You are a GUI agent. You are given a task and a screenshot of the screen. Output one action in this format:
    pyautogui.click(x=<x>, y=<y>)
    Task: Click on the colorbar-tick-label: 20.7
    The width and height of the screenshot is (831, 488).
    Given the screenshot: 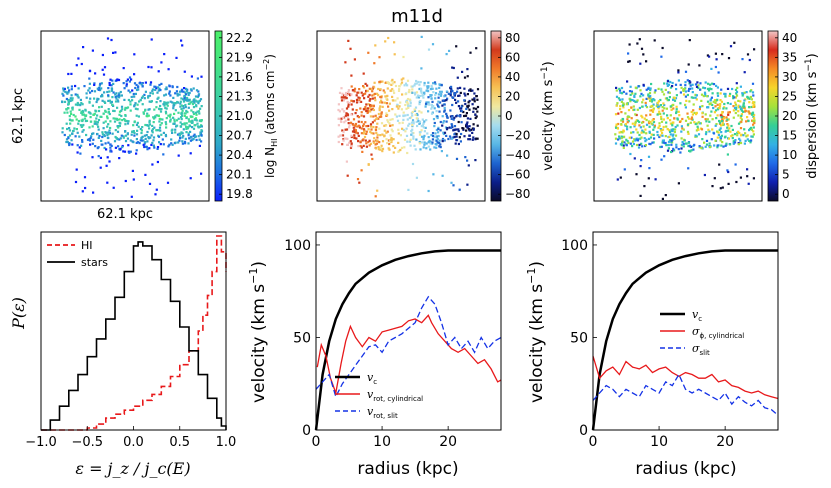 What is the action you would take?
    pyautogui.click(x=239, y=136)
    